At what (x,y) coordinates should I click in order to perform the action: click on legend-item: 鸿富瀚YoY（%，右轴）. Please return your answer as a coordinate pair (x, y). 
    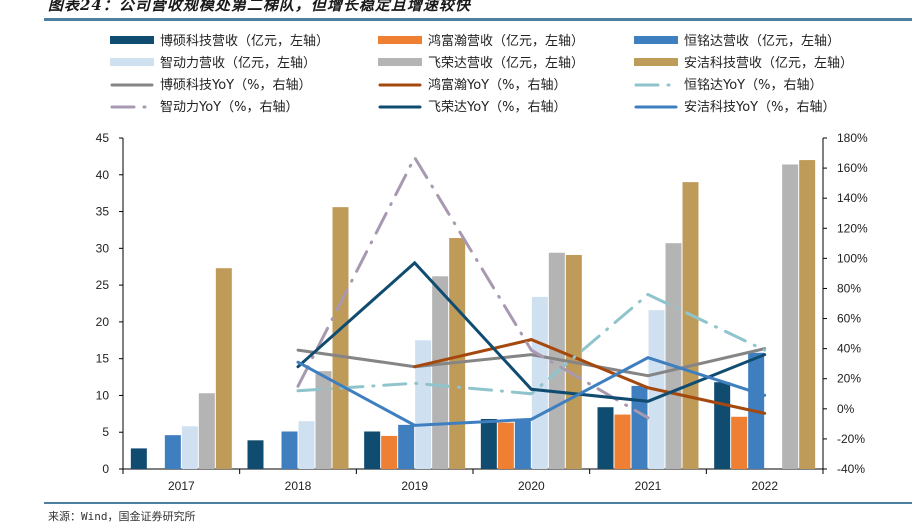
    Looking at the image, I should click on (472, 83).